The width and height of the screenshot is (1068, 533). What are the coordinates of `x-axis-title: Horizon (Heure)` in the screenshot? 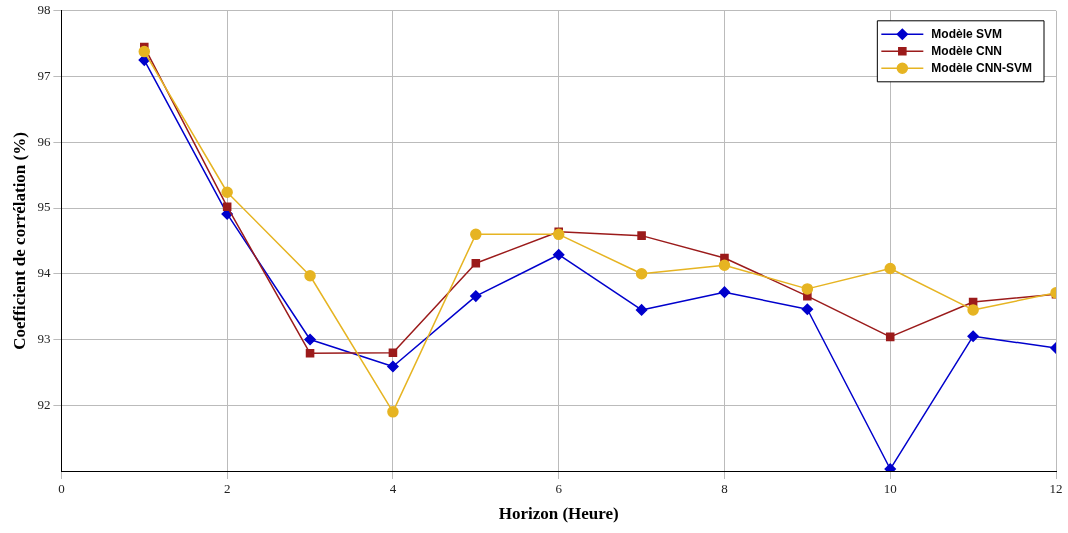 It's located at (558, 514).